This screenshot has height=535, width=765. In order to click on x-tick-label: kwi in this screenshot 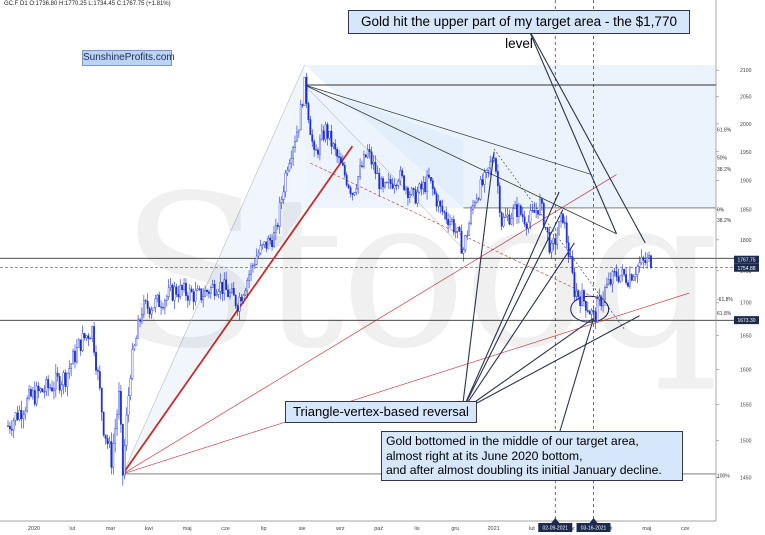, I will do `click(149, 529)`.